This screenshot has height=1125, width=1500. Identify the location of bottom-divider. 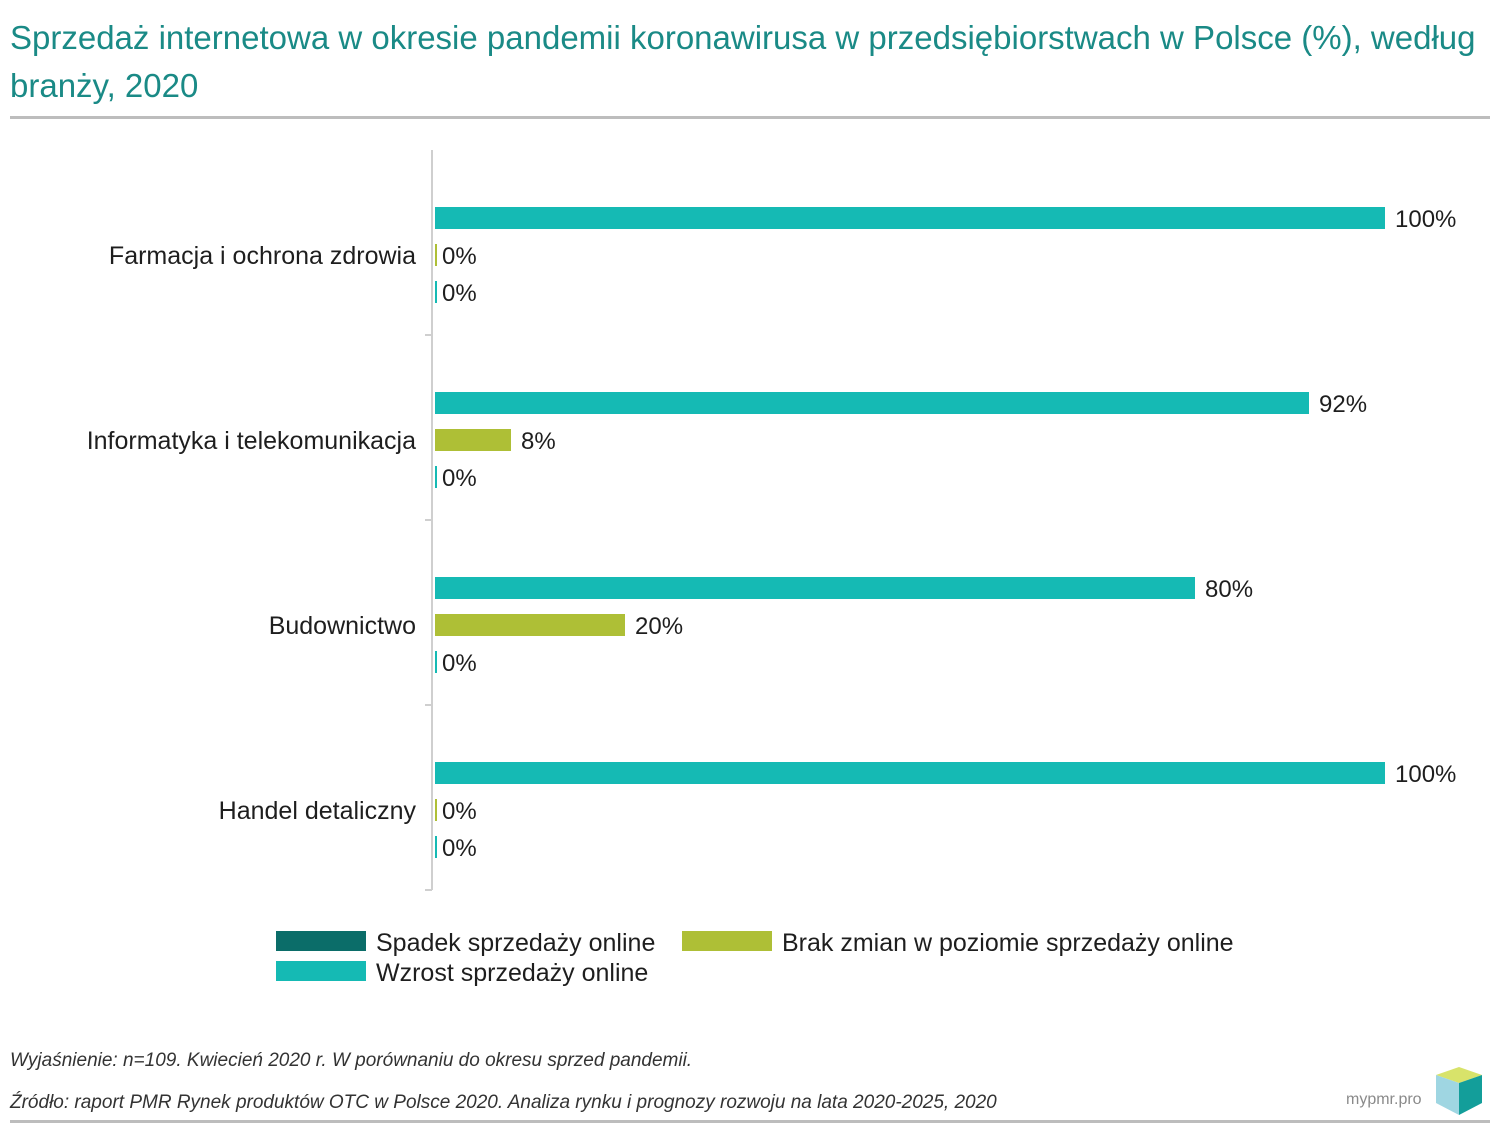
(750, 1121).